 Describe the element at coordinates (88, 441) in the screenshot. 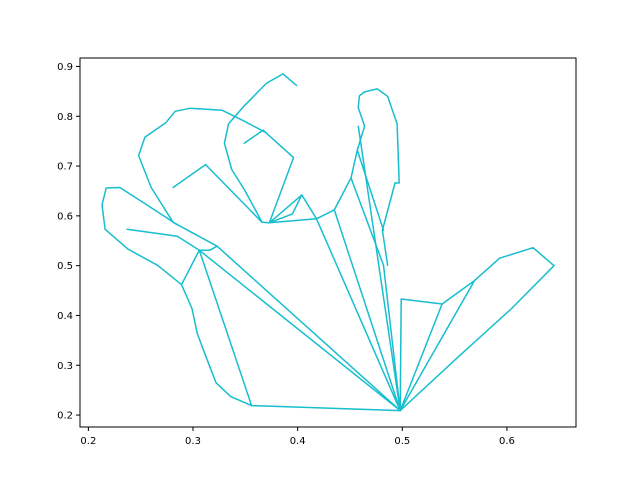

I see `x-tick-label: 0.2` at that location.